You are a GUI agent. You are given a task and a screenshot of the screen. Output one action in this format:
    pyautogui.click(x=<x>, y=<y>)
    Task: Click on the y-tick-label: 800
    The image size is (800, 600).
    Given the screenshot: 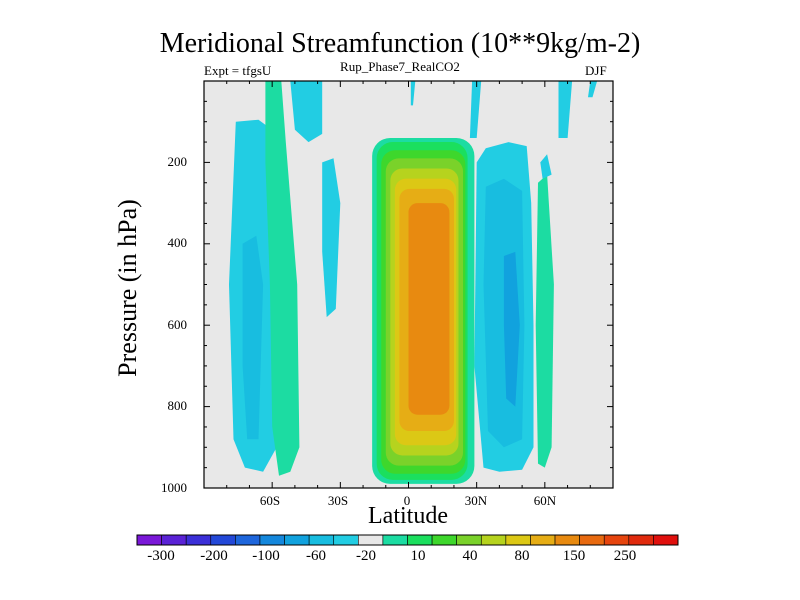 What is the action you would take?
    pyautogui.click(x=177, y=405)
    